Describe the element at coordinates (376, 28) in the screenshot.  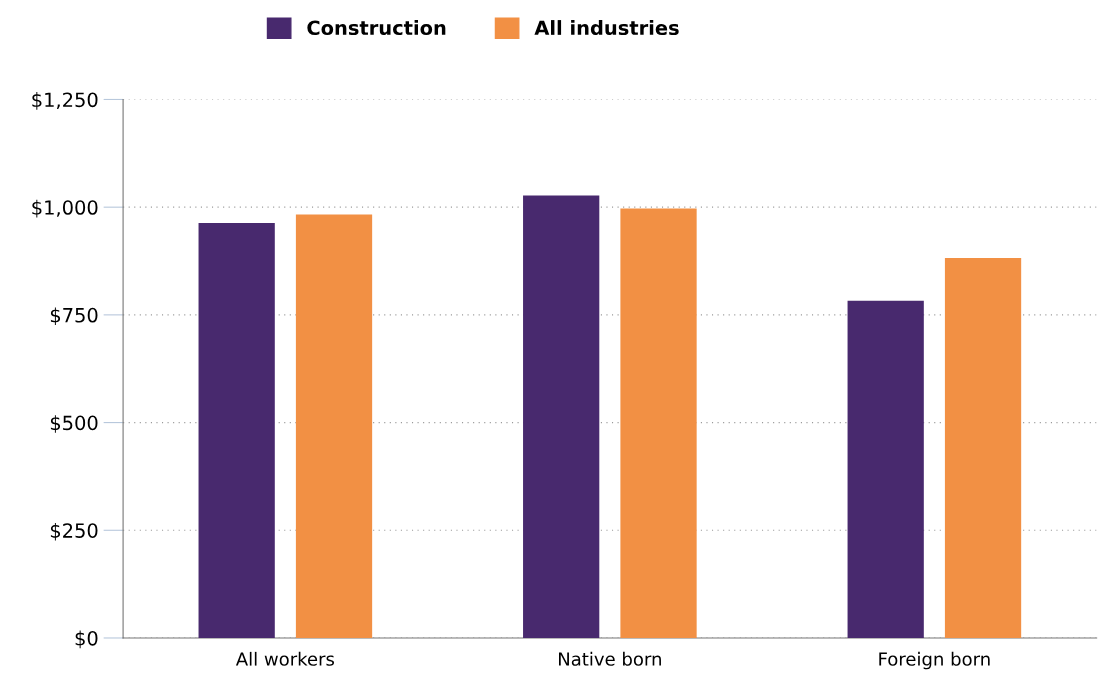
I see `legend-label: Construction` at that location.